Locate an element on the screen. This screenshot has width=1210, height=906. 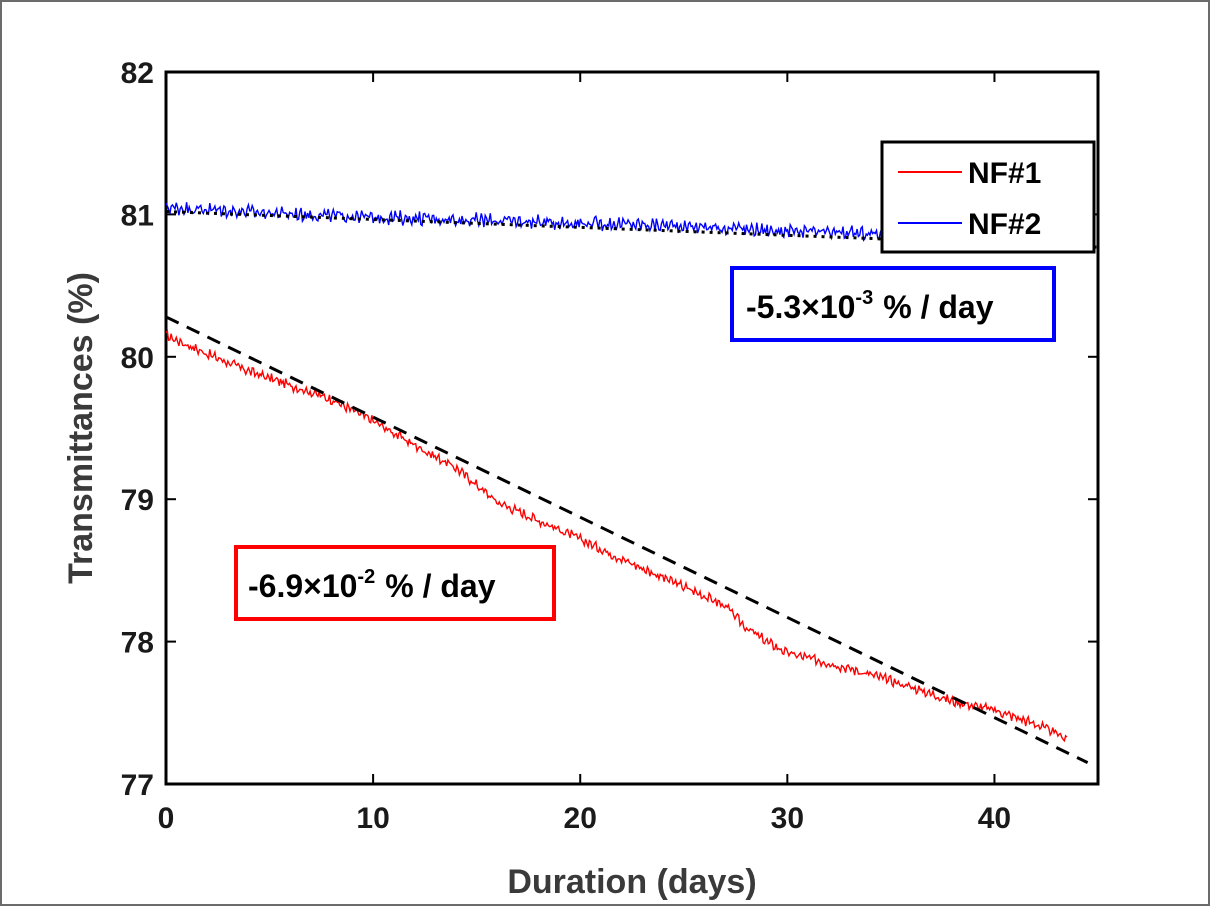
x-tick-label: 30 is located at coordinates (787, 818).